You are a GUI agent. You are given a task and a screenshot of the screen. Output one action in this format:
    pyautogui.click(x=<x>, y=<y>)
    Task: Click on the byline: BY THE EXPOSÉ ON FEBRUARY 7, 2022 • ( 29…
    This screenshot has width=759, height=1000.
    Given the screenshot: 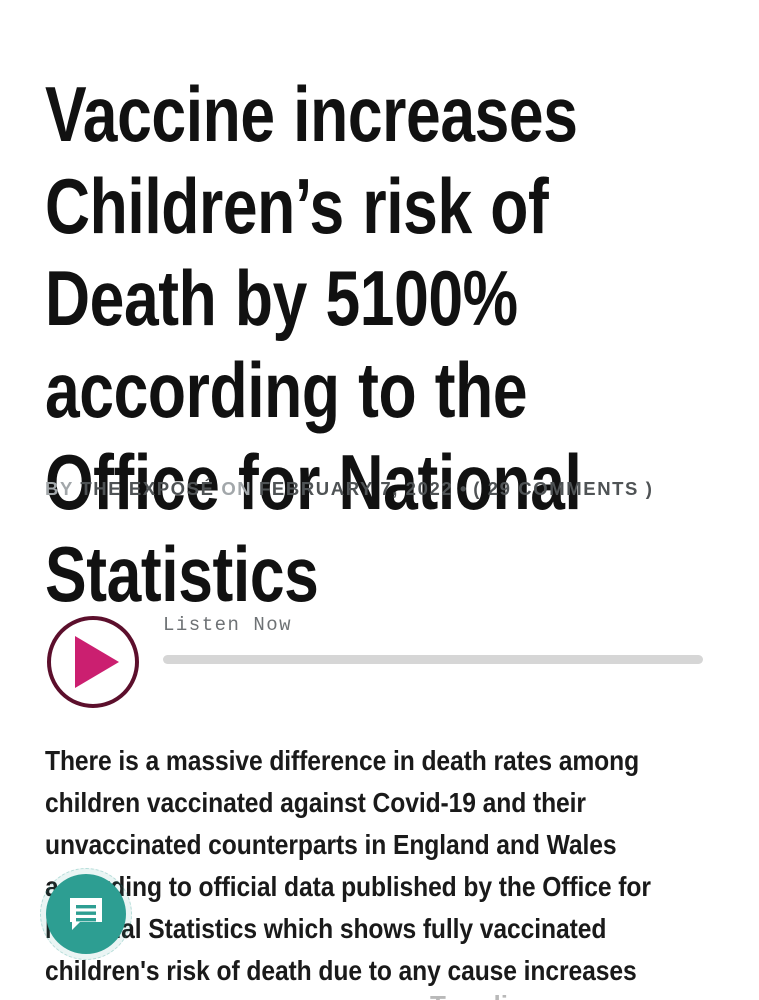 What is the action you would take?
    pyautogui.click(x=365, y=489)
    